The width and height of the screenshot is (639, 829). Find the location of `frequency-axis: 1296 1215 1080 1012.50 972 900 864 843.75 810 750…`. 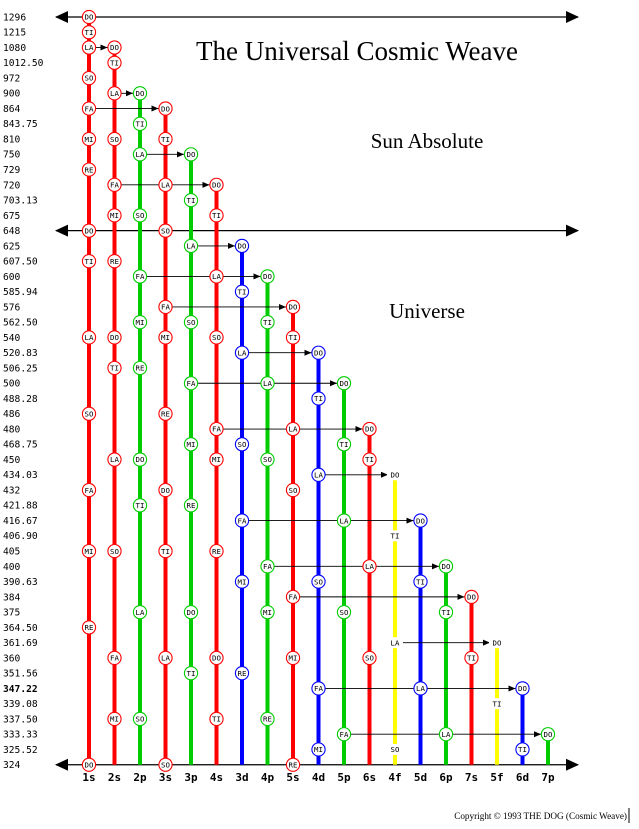

frequency-axis: 1296 1215 1080 1012.50 972 900 864 843.75 810 750… is located at coordinates (23, 391).